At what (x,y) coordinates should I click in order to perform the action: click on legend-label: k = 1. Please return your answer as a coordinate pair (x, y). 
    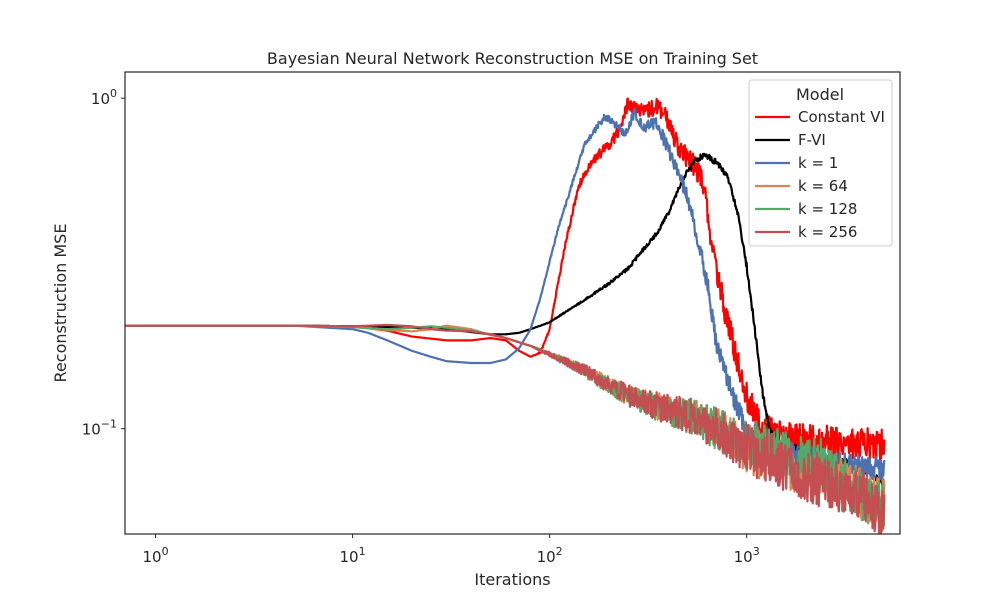
    Looking at the image, I should click on (818, 163).